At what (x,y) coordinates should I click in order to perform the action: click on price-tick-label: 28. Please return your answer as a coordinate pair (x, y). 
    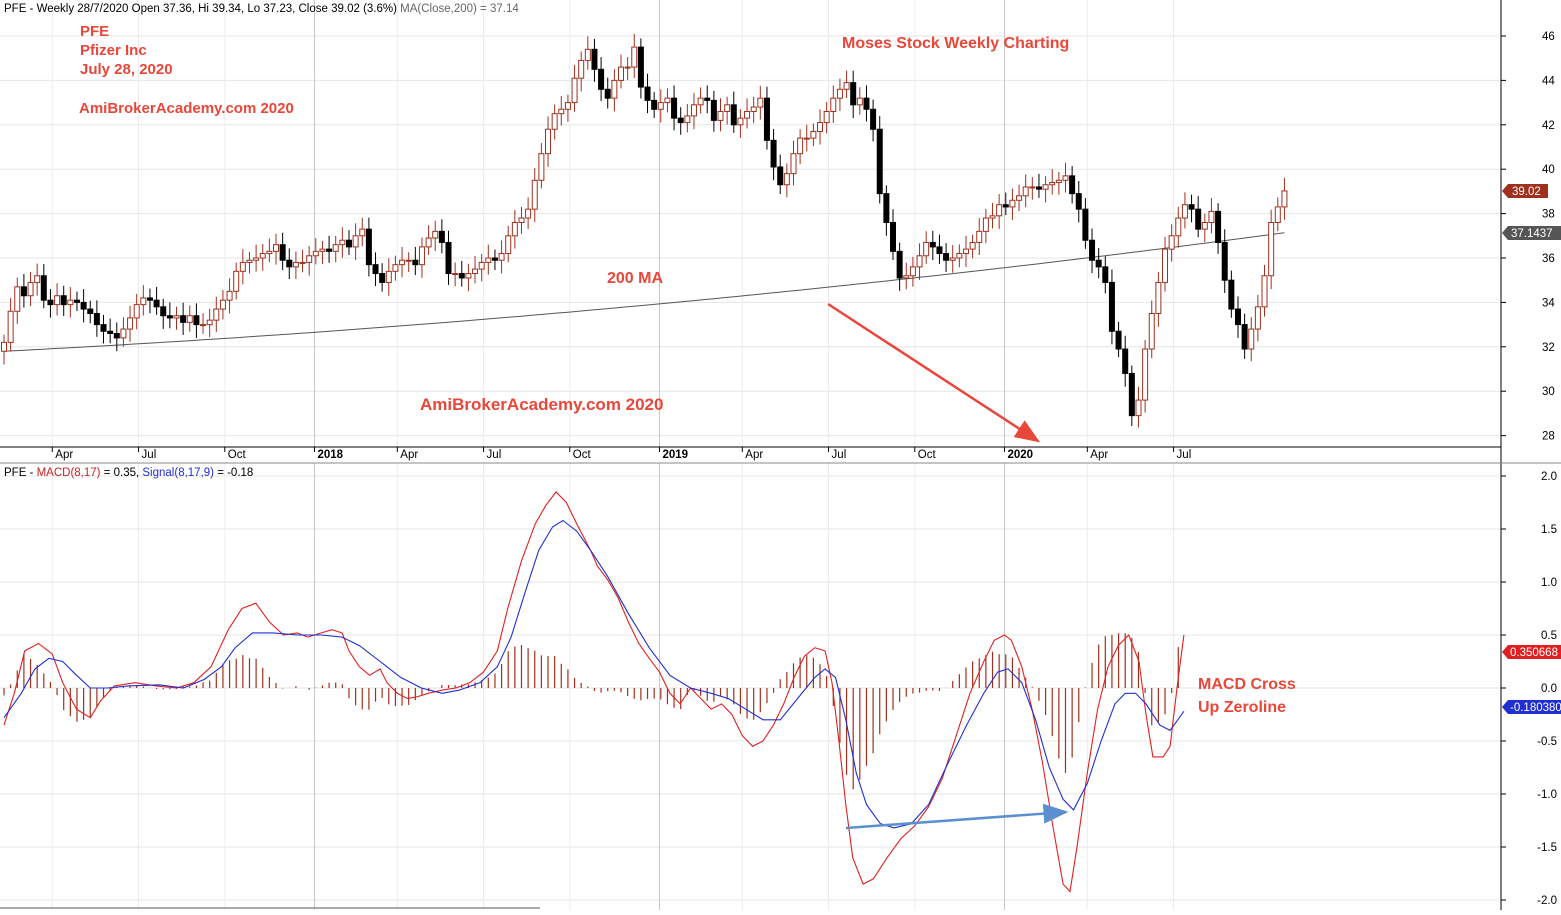
    Looking at the image, I should click on (1548, 437).